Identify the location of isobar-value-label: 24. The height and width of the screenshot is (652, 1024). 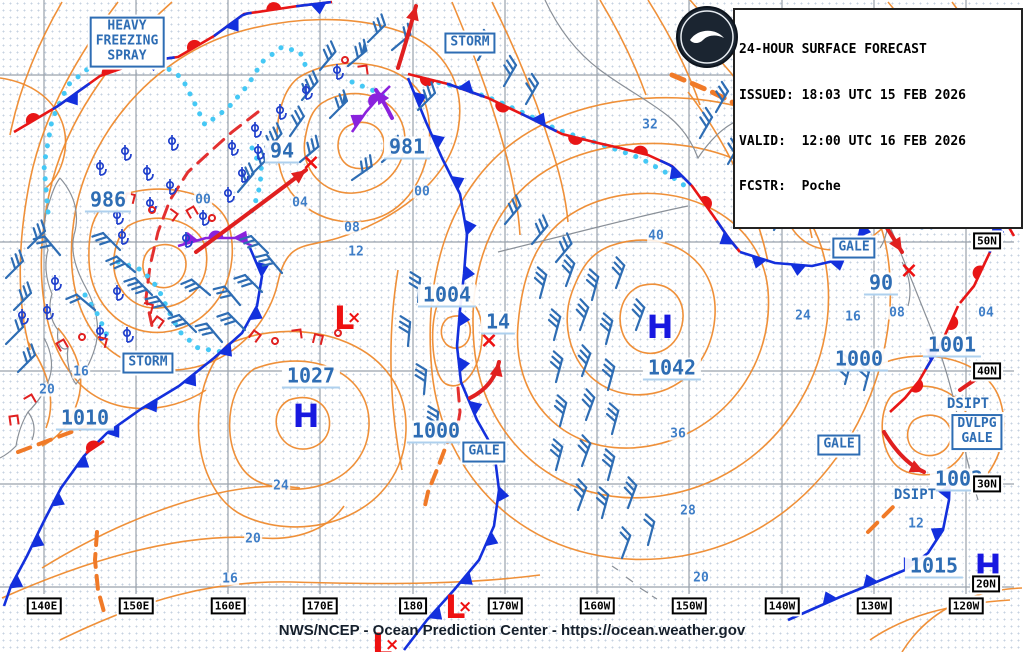
(281, 486).